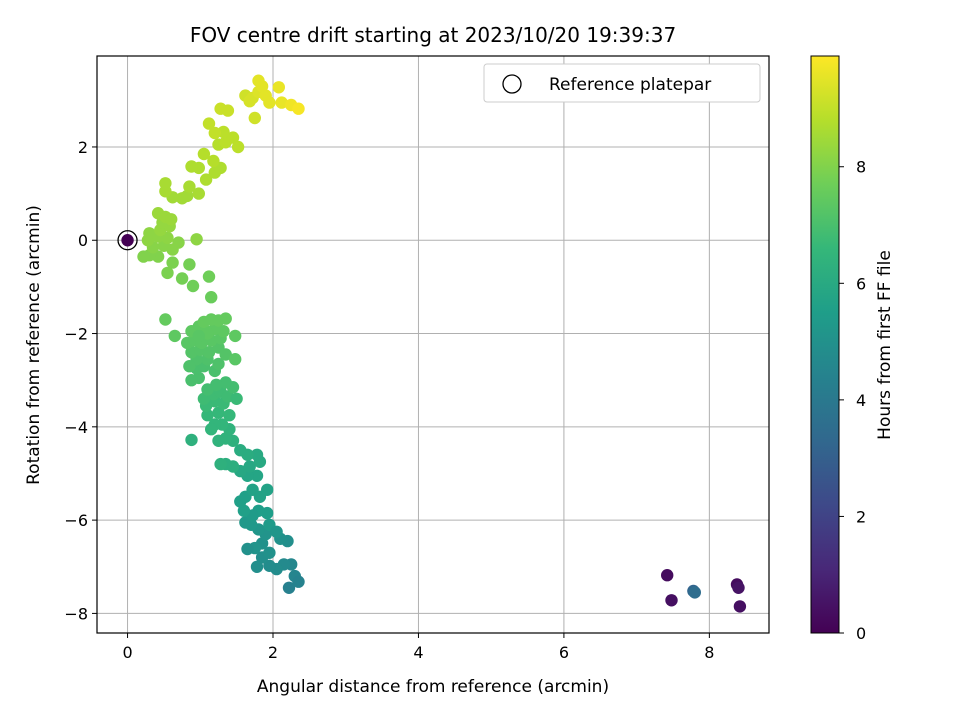 The image size is (960, 720). Describe the element at coordinates (76, 520) in the screenshot. I see `y-tick-label: −6` at that location.